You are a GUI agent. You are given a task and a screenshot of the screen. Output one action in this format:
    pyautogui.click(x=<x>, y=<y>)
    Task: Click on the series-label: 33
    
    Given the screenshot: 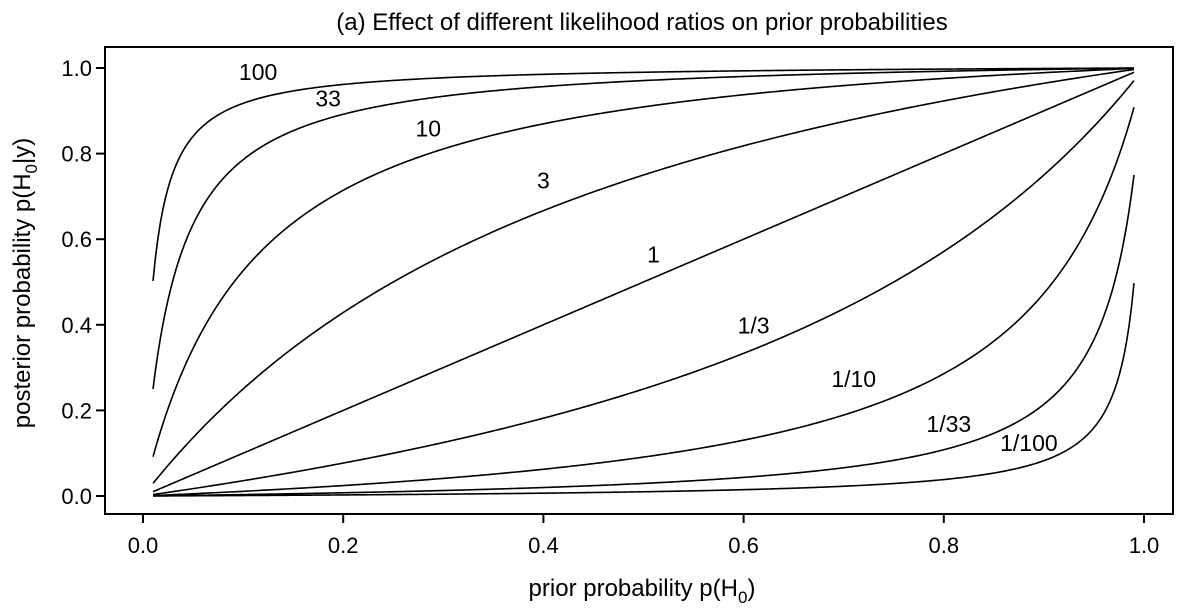 What is the action you would take?
    pyautogui.click(x=328, y=99)
    